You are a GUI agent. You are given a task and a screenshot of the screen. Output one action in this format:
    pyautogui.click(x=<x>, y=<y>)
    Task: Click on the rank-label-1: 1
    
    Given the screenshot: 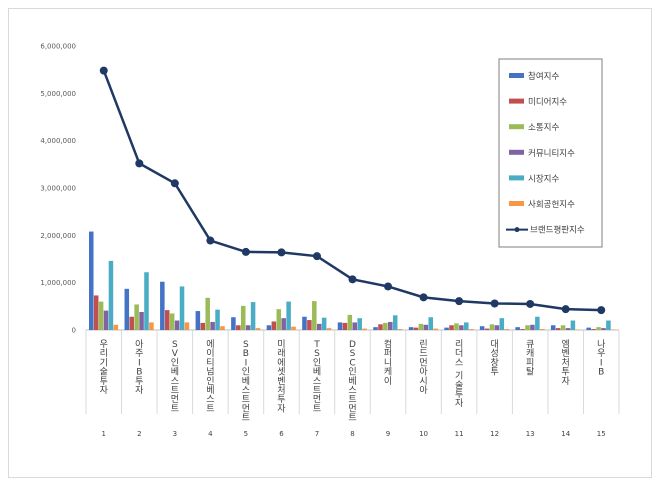 What is the action you would take?
    pyautogui.click(x=104, y=434)
    